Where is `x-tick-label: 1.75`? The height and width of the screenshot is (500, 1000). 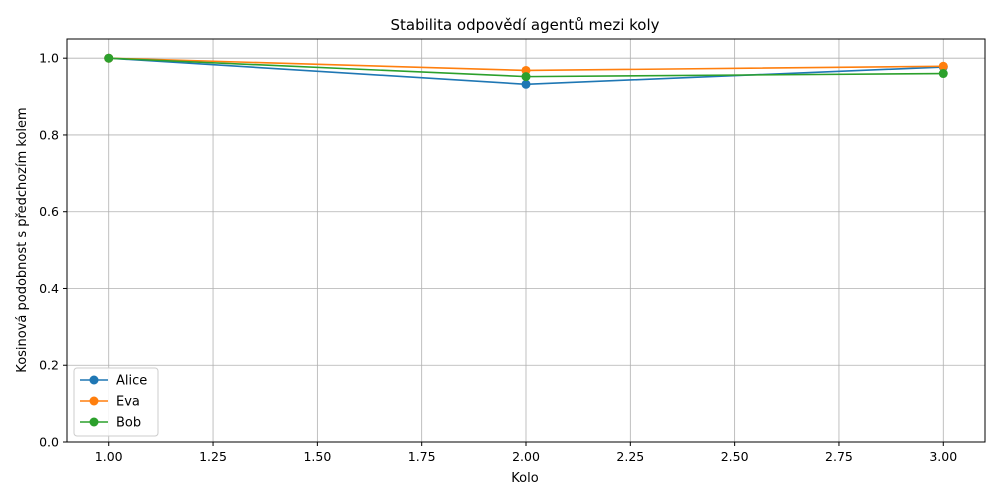 x-tick-label: 1.75 is located at coordinates (422, 456).